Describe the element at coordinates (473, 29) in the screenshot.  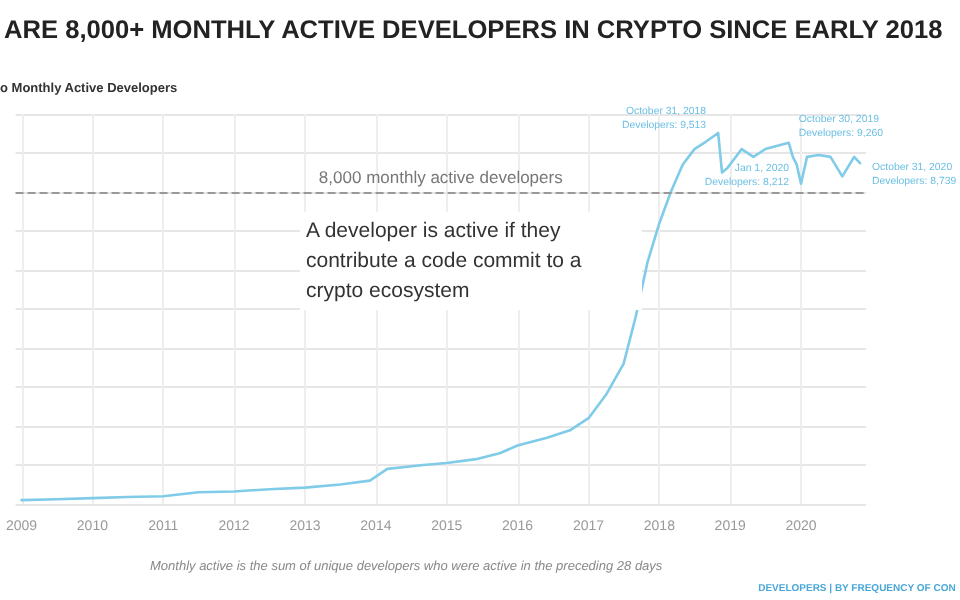
I see `chart-title: ARE 8,000+ MONTHLY ACTIVE DEVELOPERS IN CRYPTO SINCE EARLY 2018` at that location.